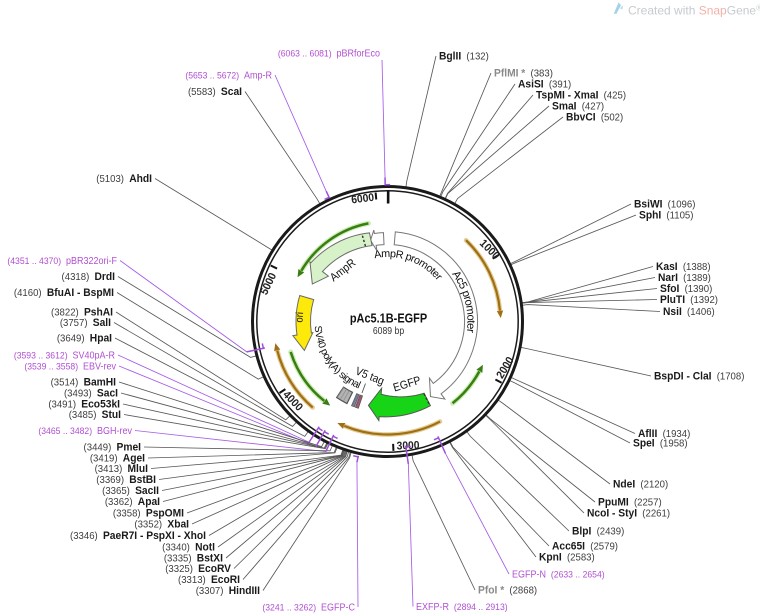 This screenshot has width=760, height=614. Describe the element at coordinates (578, 106) in the screenshot. I see `svg-text:SmaI(427): SmaI (427)` at that location.